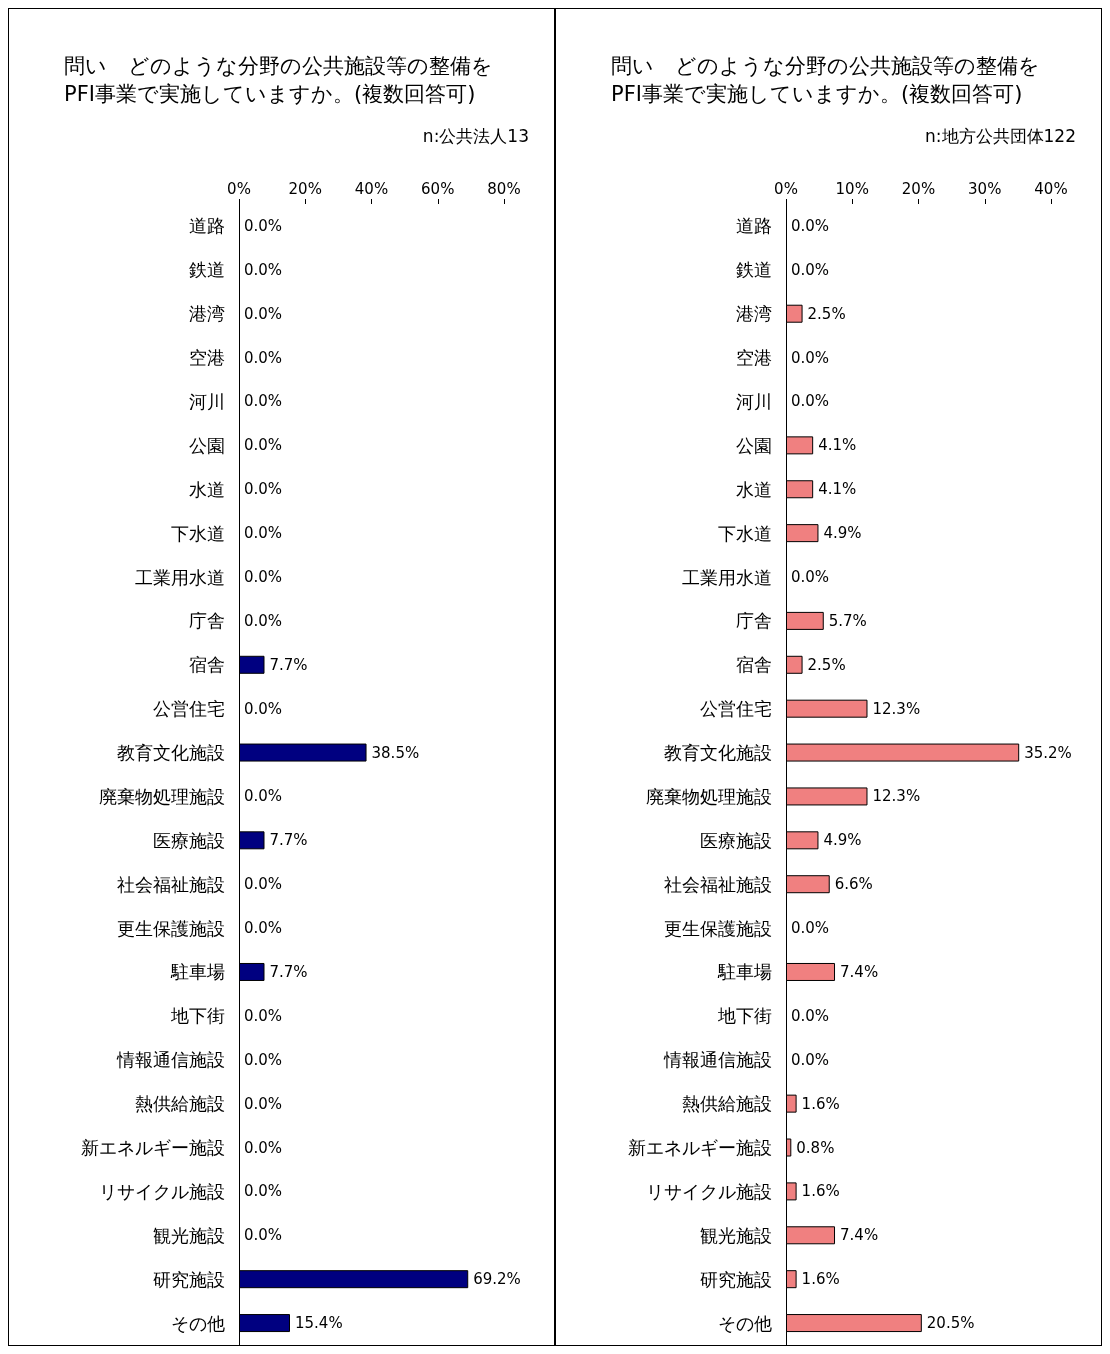 This screenshot has width=1110, height=1354. Describe the element at coordinates (837, 489) in the screenshot. I see `data-label: 4.1%` at that location.